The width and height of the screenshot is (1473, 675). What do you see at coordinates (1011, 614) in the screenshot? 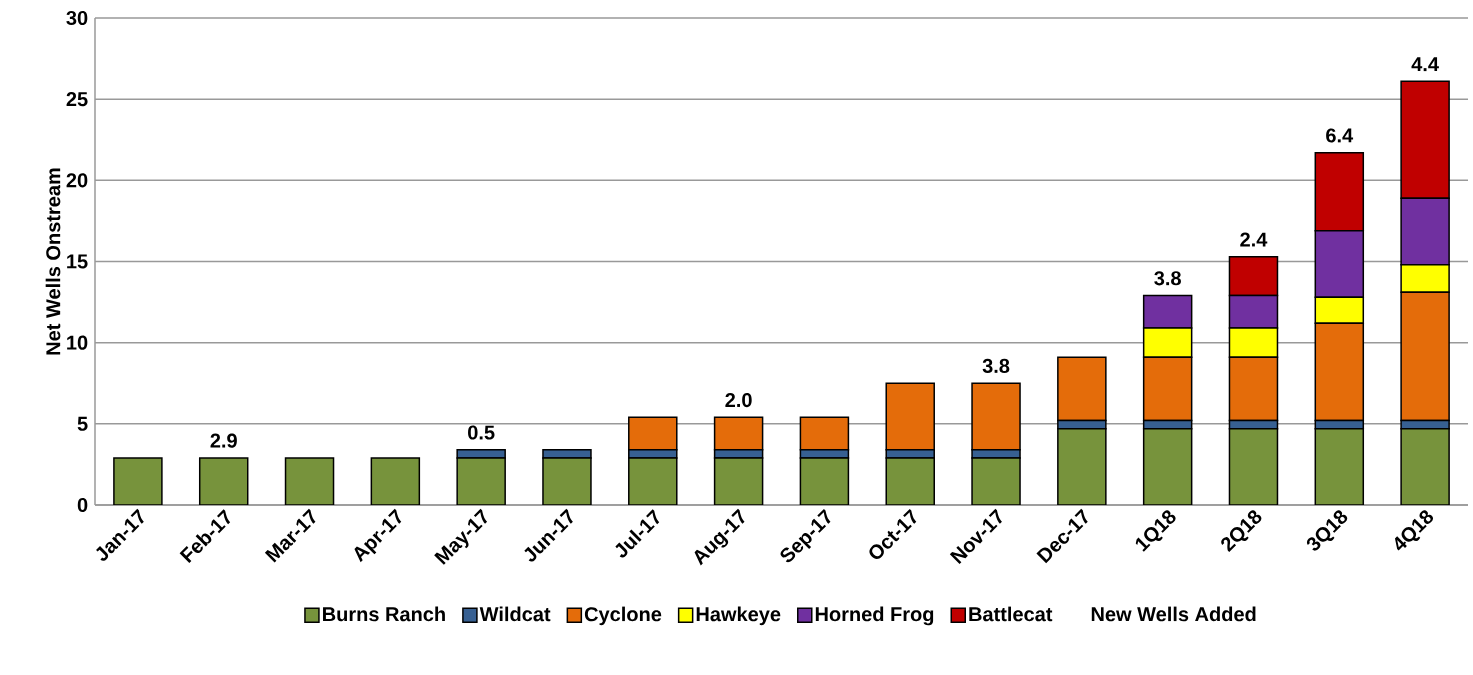
I see `legend-label: Battlecat` at bounding box center [1011, 614].